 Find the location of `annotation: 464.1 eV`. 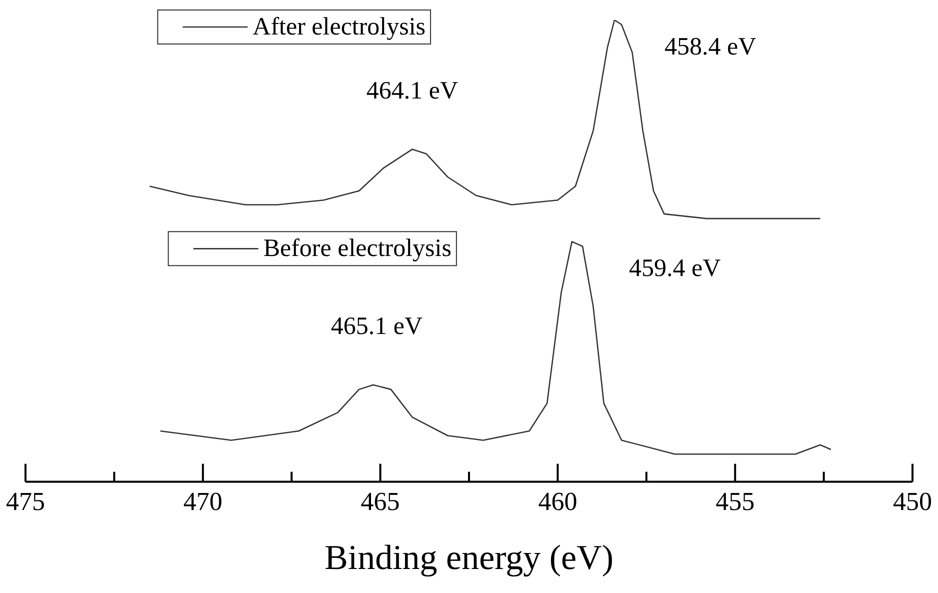

annotation: 464.1 eV is located at coordinates (412, 90).